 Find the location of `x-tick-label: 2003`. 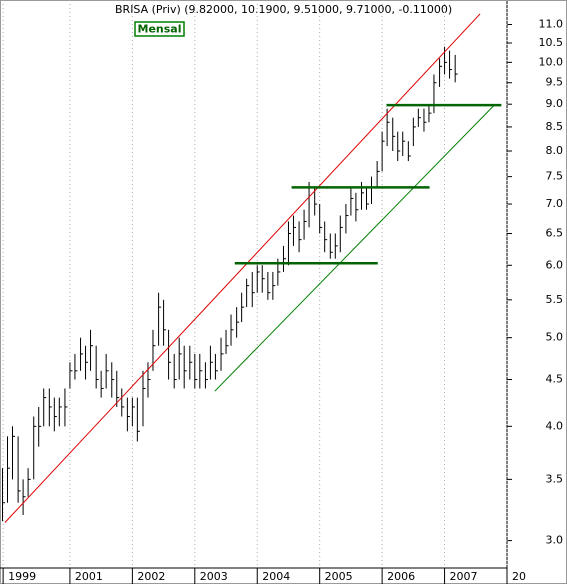

x-tick-label: 2003 is located at coordinates (214, 576).